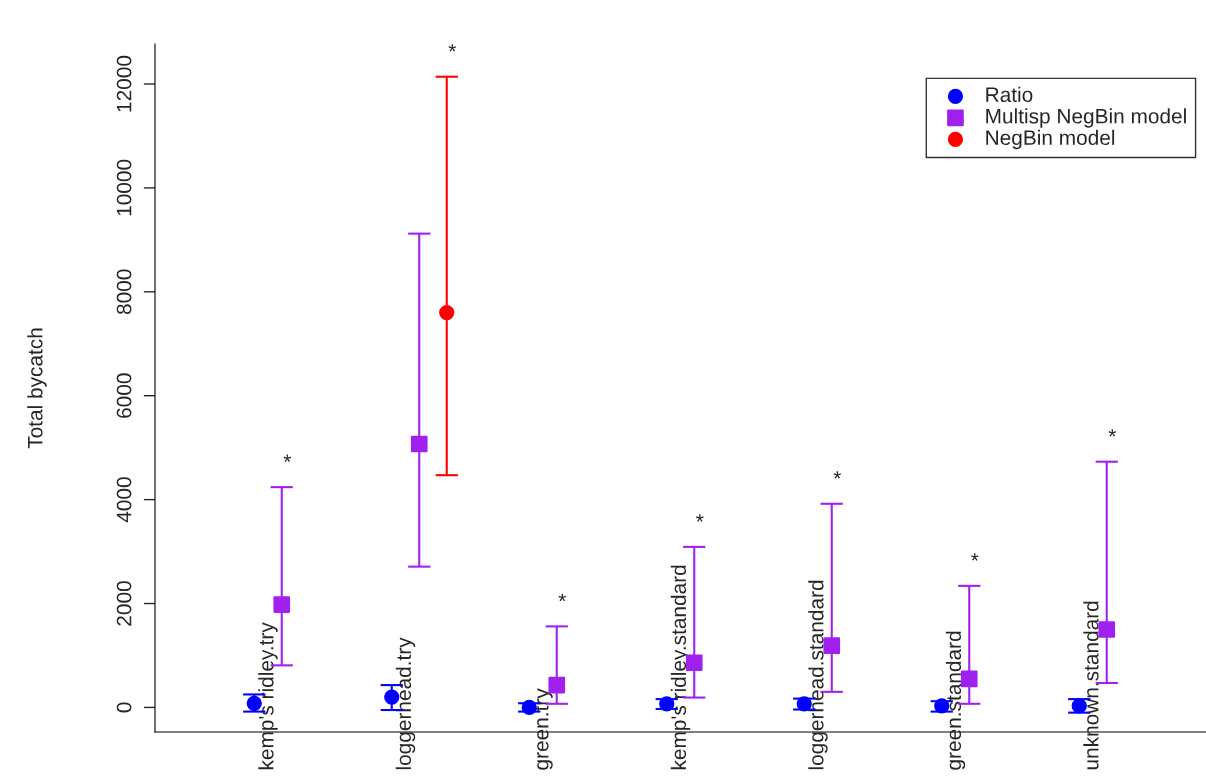 The width and height of the screenshot is (1206, 776). Describe the element at coordinates (1086, 118) in the screenshot. I see `legend-label: Multisp NegBin model` at that location.